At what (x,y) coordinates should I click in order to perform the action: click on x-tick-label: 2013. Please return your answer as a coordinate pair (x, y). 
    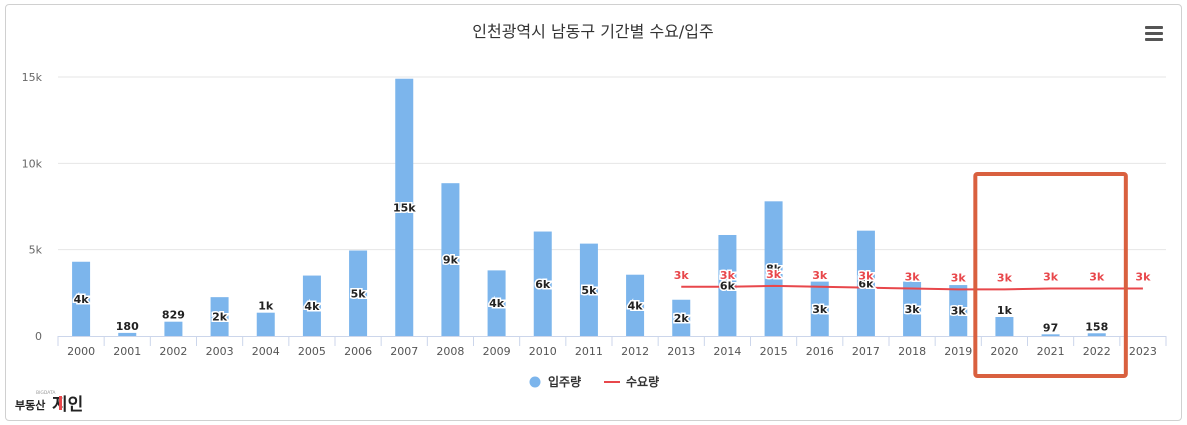
    Looking at the image, I should click on (681, 351).